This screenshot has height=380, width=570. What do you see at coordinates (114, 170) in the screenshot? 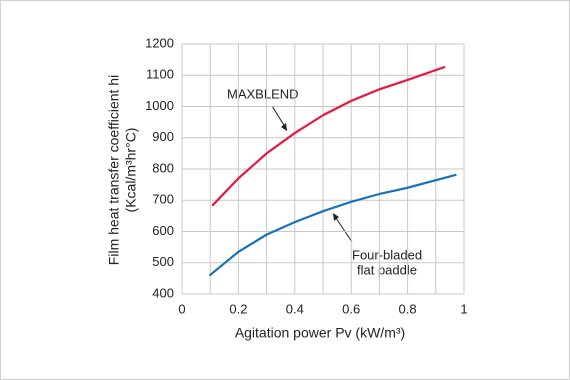
I see `y-axis-label-line: Film heat transfer coefficient hi` at bounding box center [114, 170].